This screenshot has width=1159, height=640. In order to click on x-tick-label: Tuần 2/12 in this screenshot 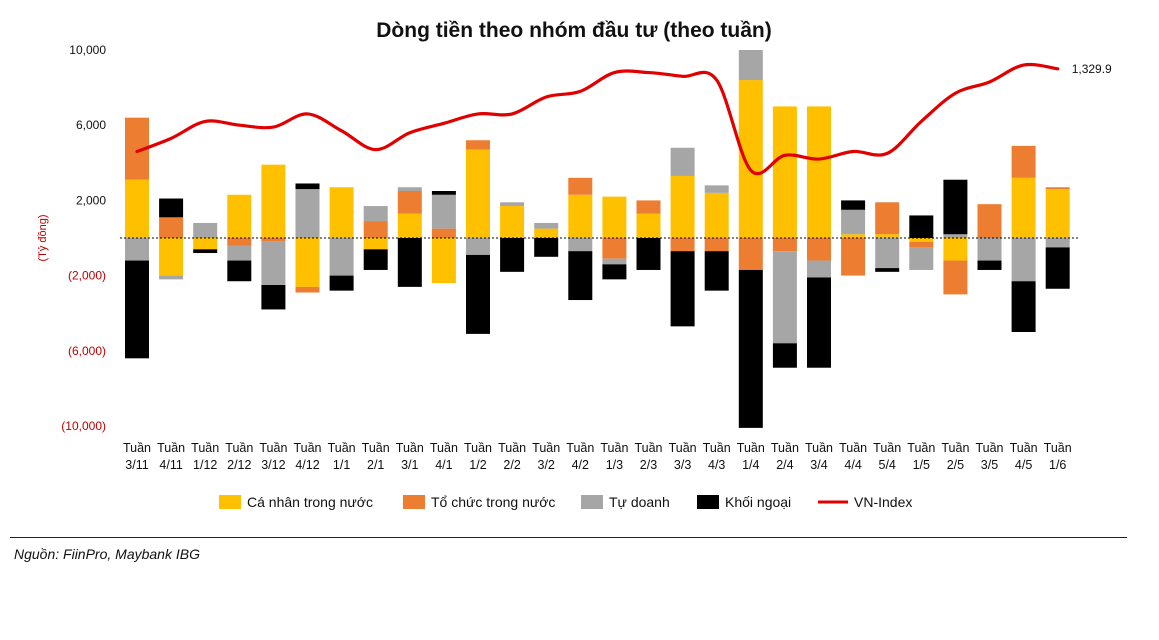, I will do `click(239, 456)`.